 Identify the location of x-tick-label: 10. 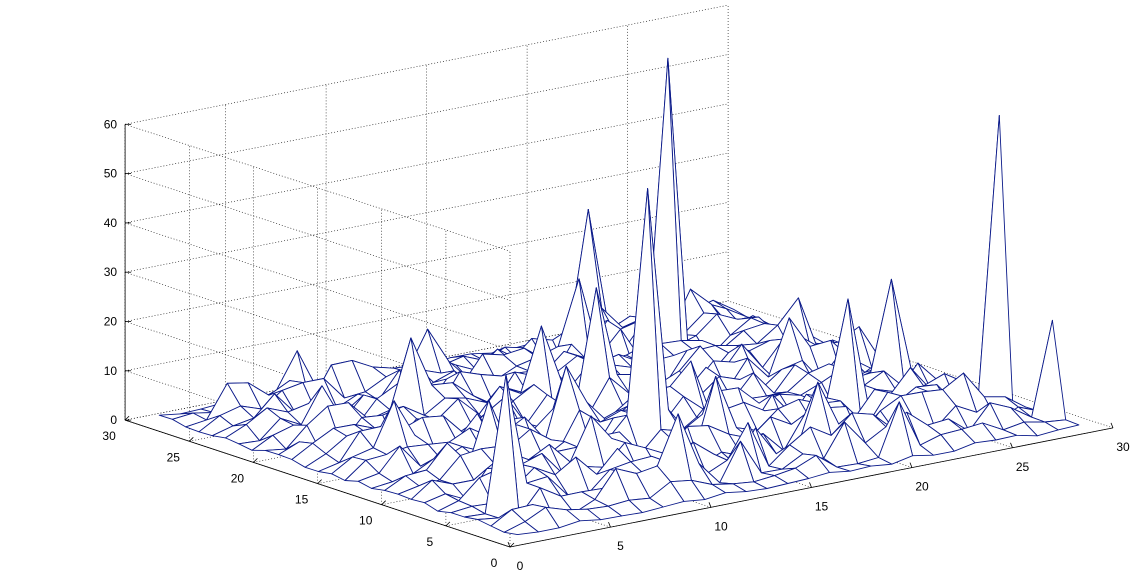
(721, 526).